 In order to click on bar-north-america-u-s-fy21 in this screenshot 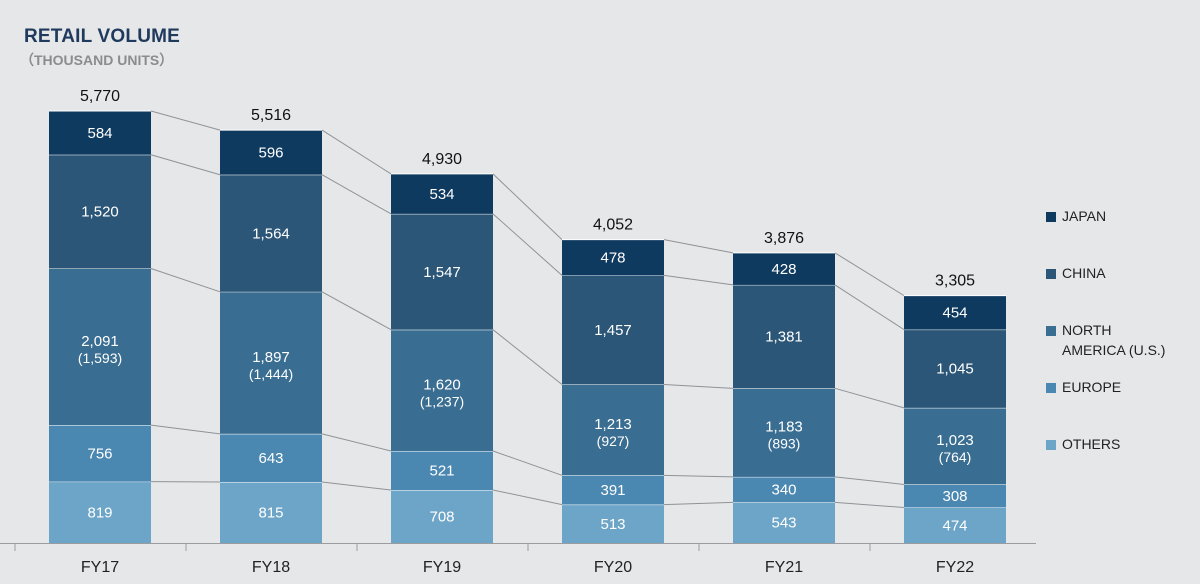, I will do `click(784, 432)`.